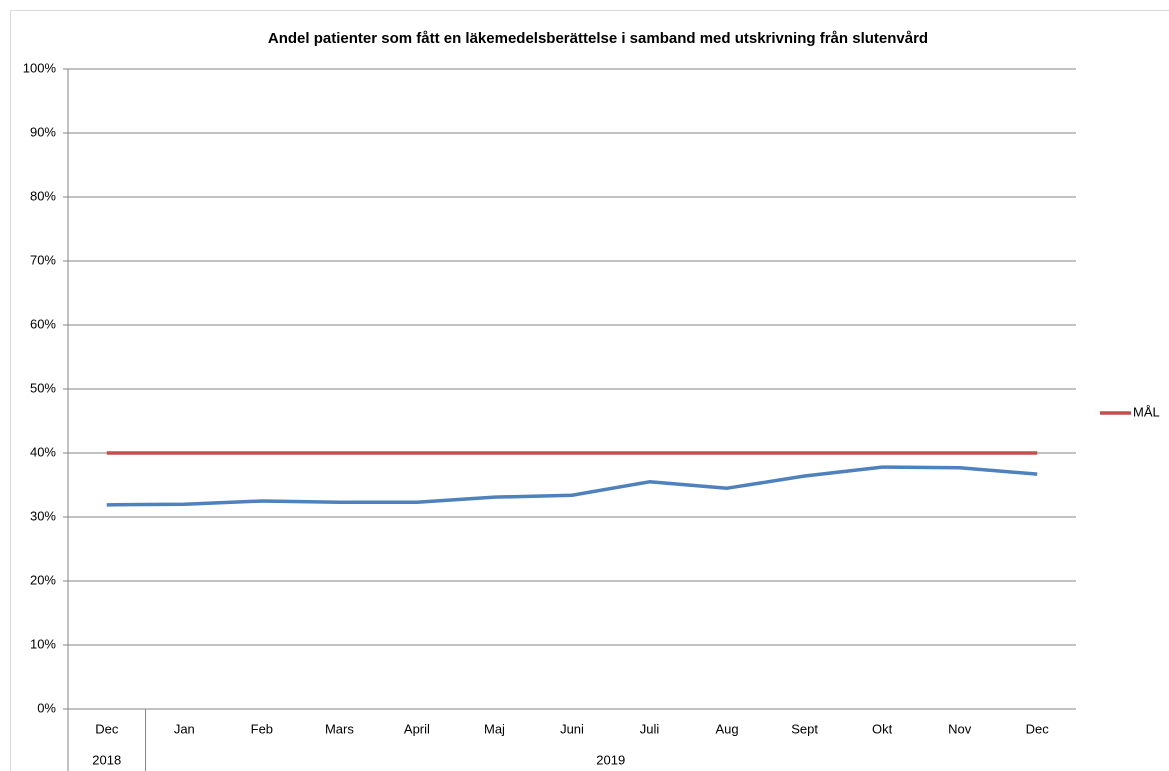 The image size is (1169, 771). What do you see at coordinates (882, 728) in the screenshot?
I see `x-tick-label: Okt` at bounding box center [882, 728].